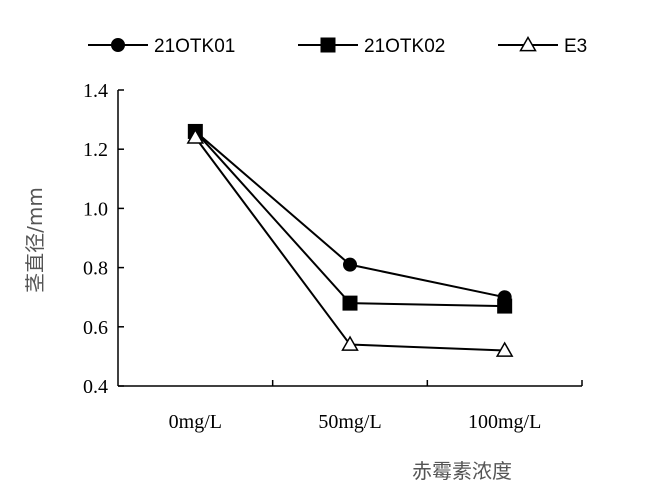 The height and width of the screenshot is (501, 646). Describe the element at coordinates (95, 150) in the screenshot. I see `y-tick-label: 1.2` at that location.